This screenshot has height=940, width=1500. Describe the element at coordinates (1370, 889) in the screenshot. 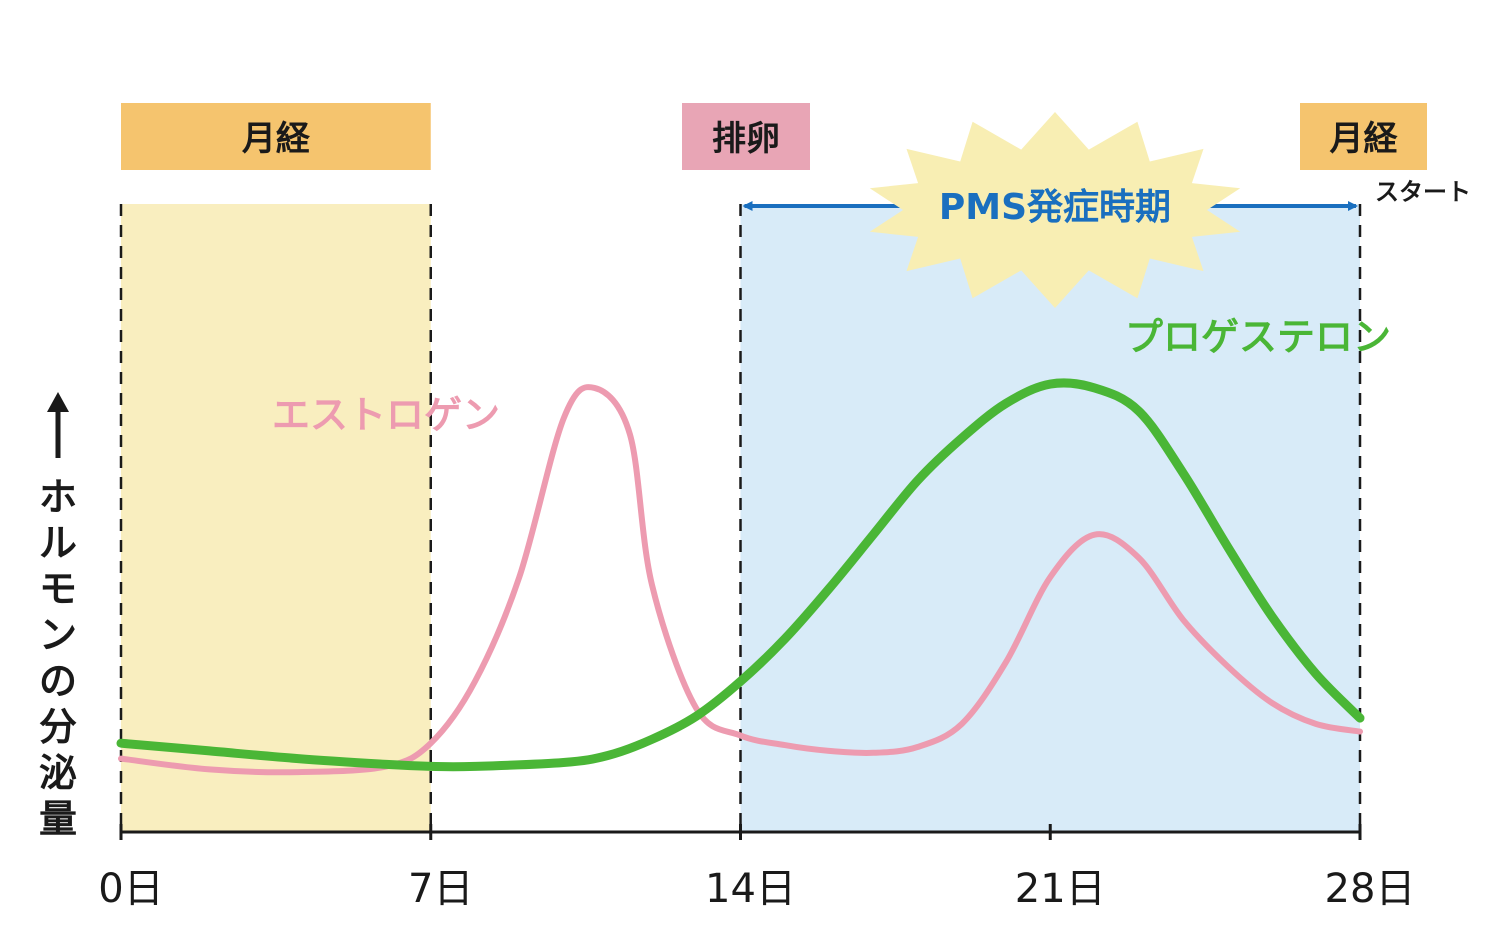

I see `x-tick-label: 28日` at that location.